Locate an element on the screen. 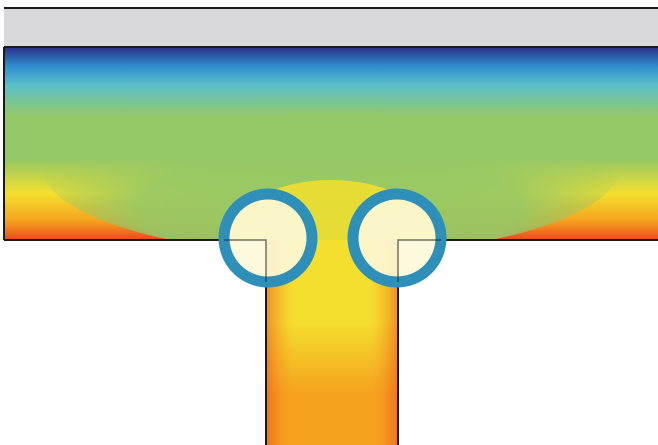  top-wall is located at coordinates (331, 27).